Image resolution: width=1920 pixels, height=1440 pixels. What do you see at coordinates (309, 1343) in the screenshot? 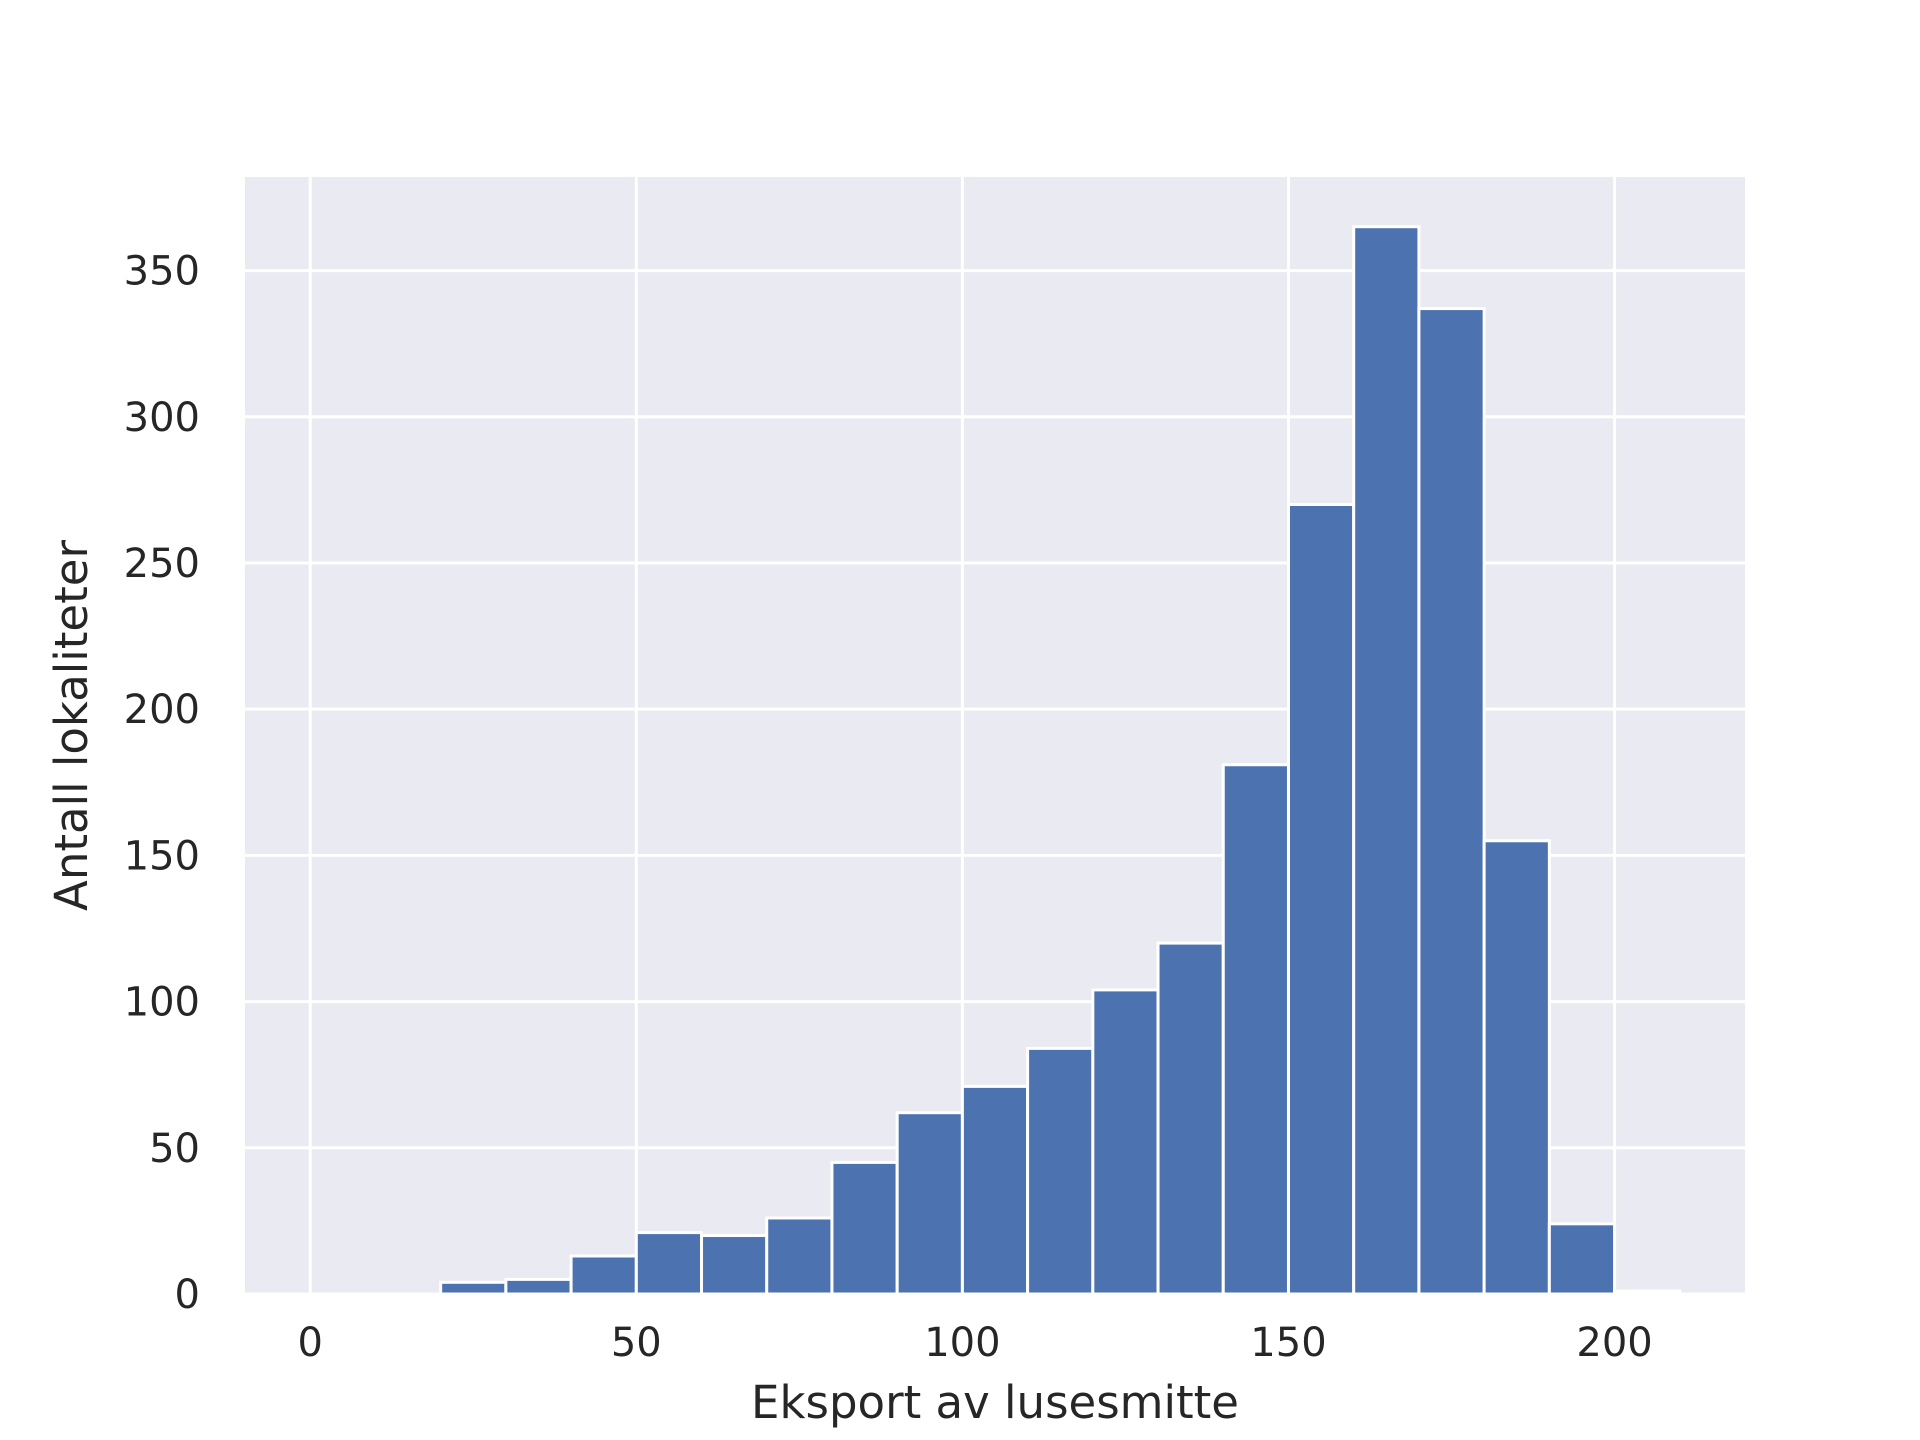
I see `x-tick-label: 0` at bounding box center [309, 1343].